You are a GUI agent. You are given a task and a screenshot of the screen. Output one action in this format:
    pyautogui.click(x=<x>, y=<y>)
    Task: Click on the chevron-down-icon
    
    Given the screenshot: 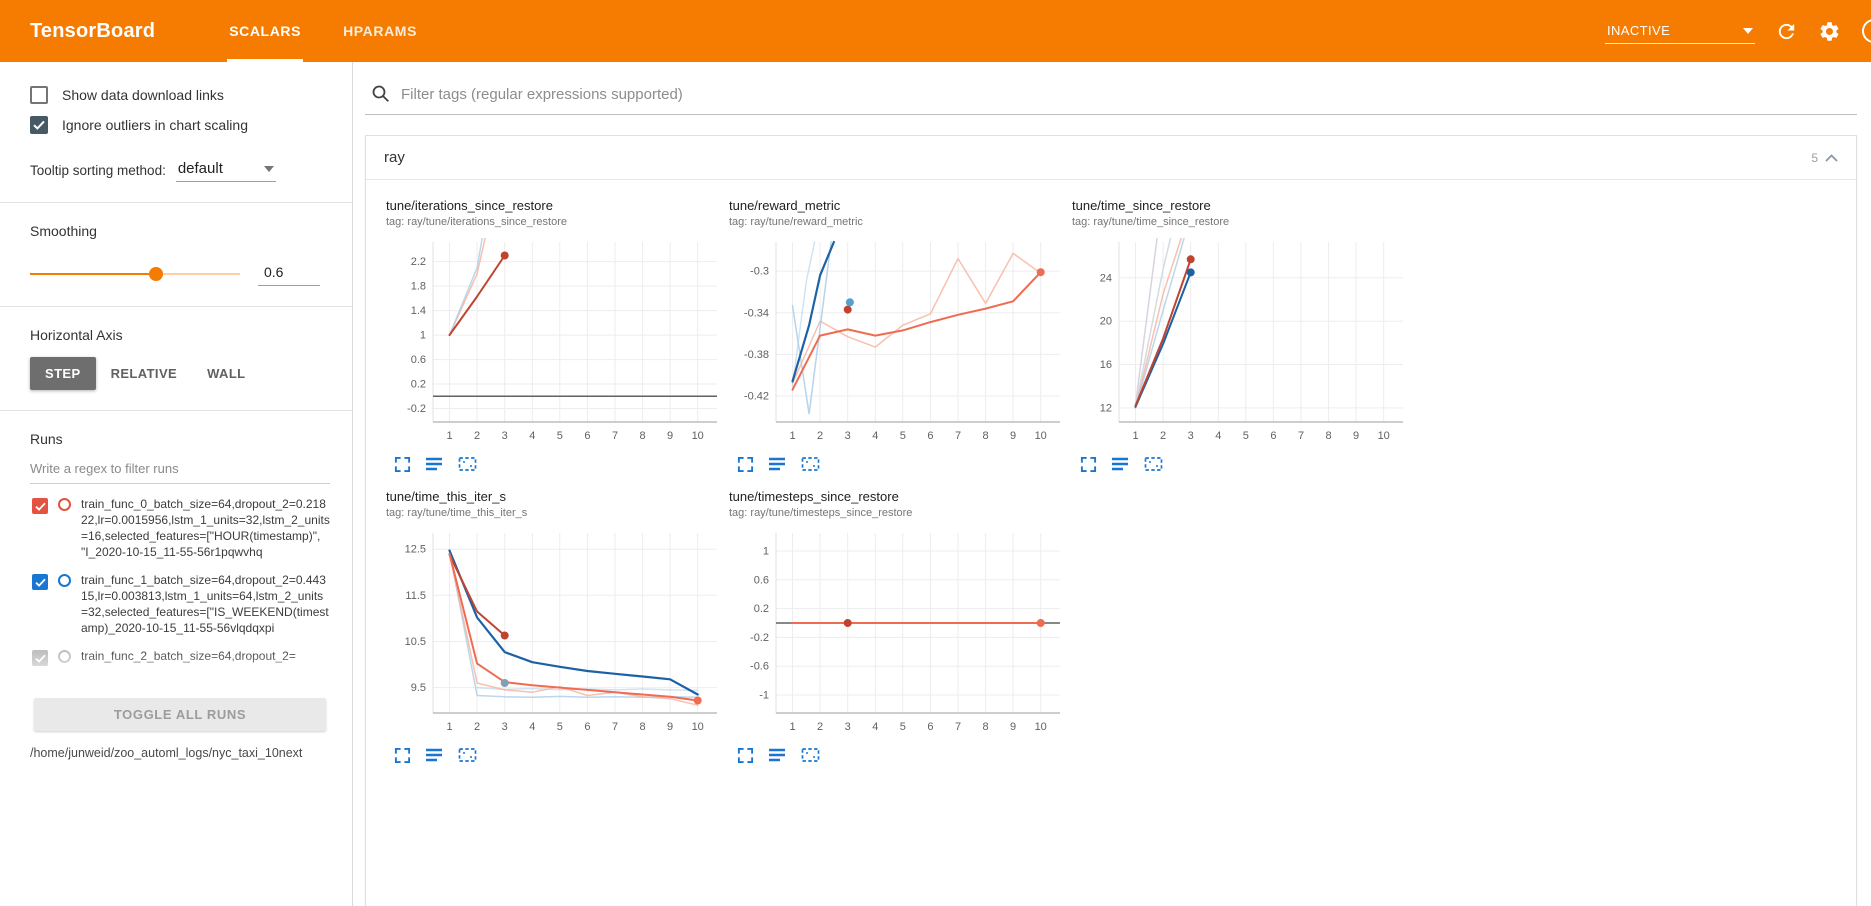 What is the action you would take?
    pyautogui.click(x=268, y=168)
    